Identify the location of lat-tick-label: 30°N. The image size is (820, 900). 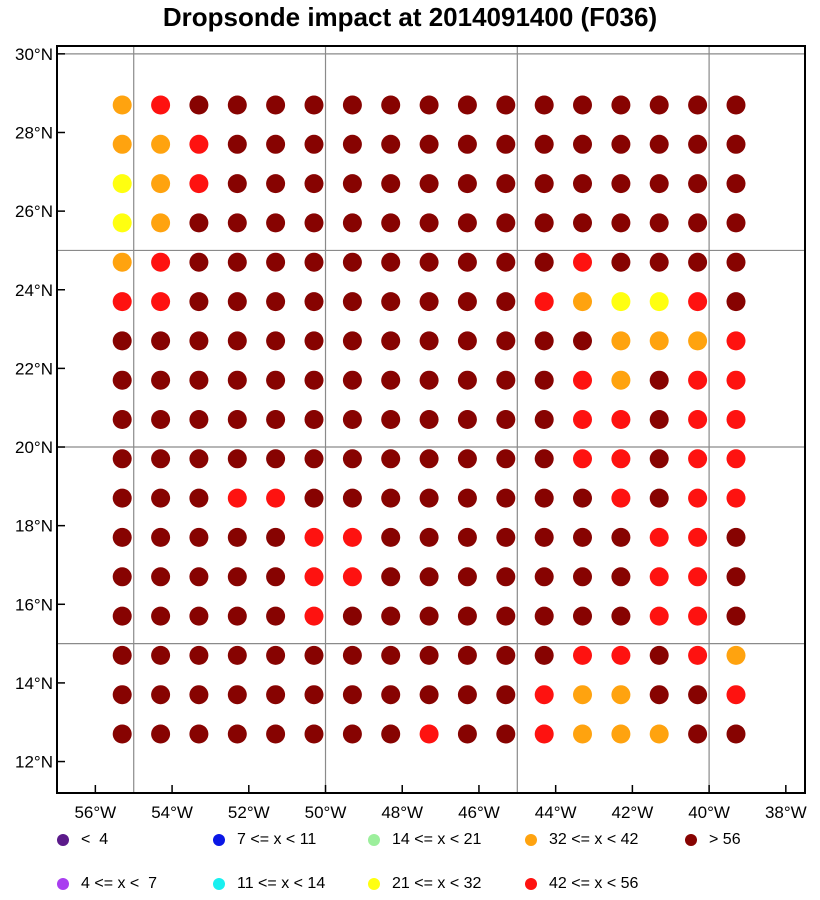
(34, 54).